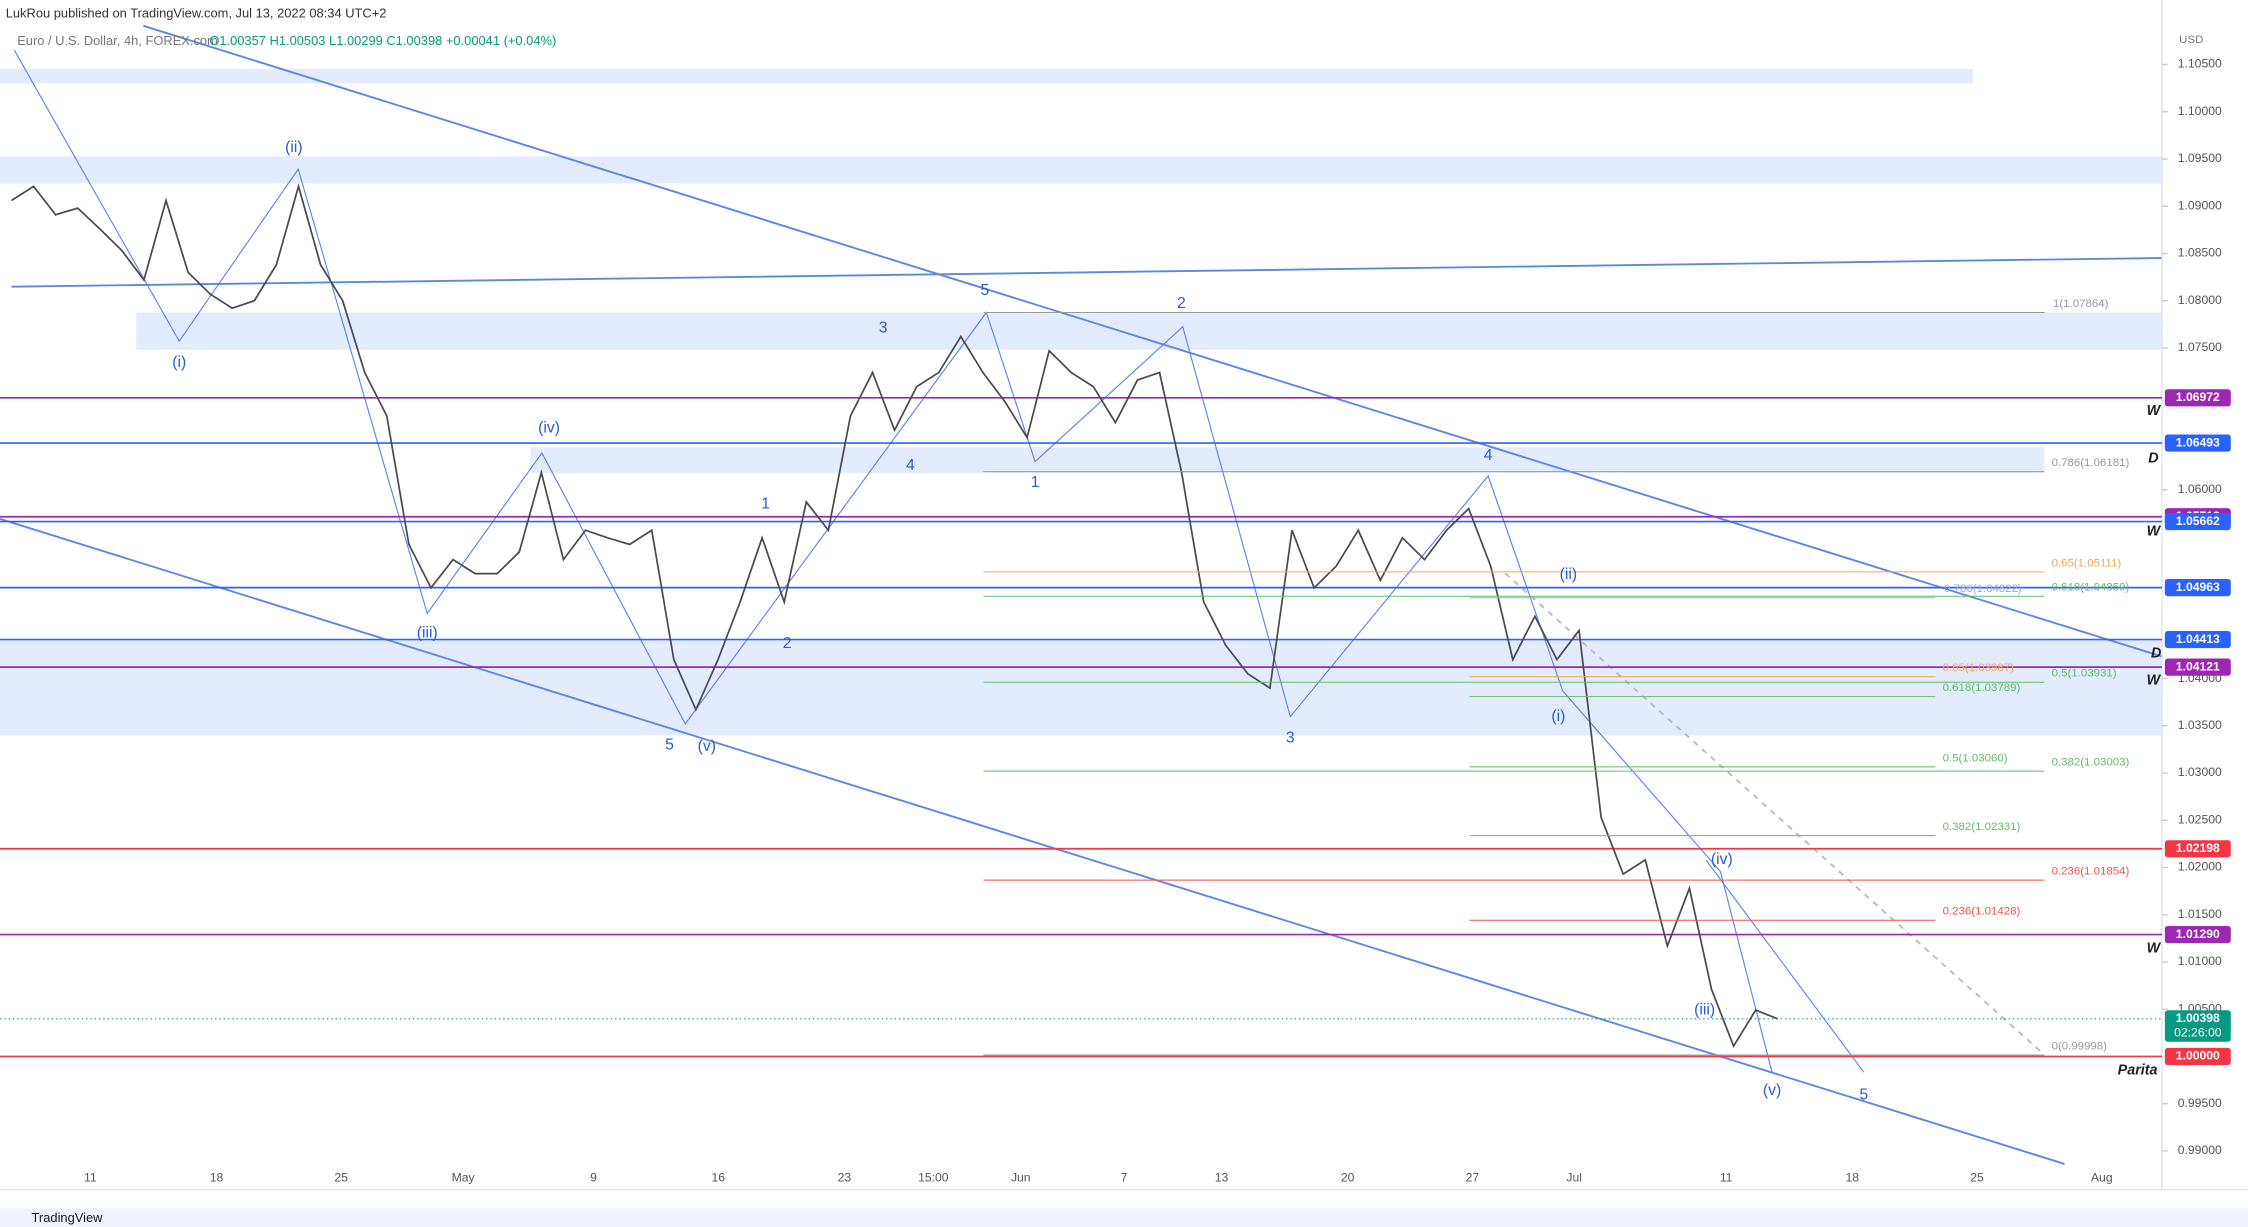  I want to click on x-tick-label: 27, so click(1473, 1177).